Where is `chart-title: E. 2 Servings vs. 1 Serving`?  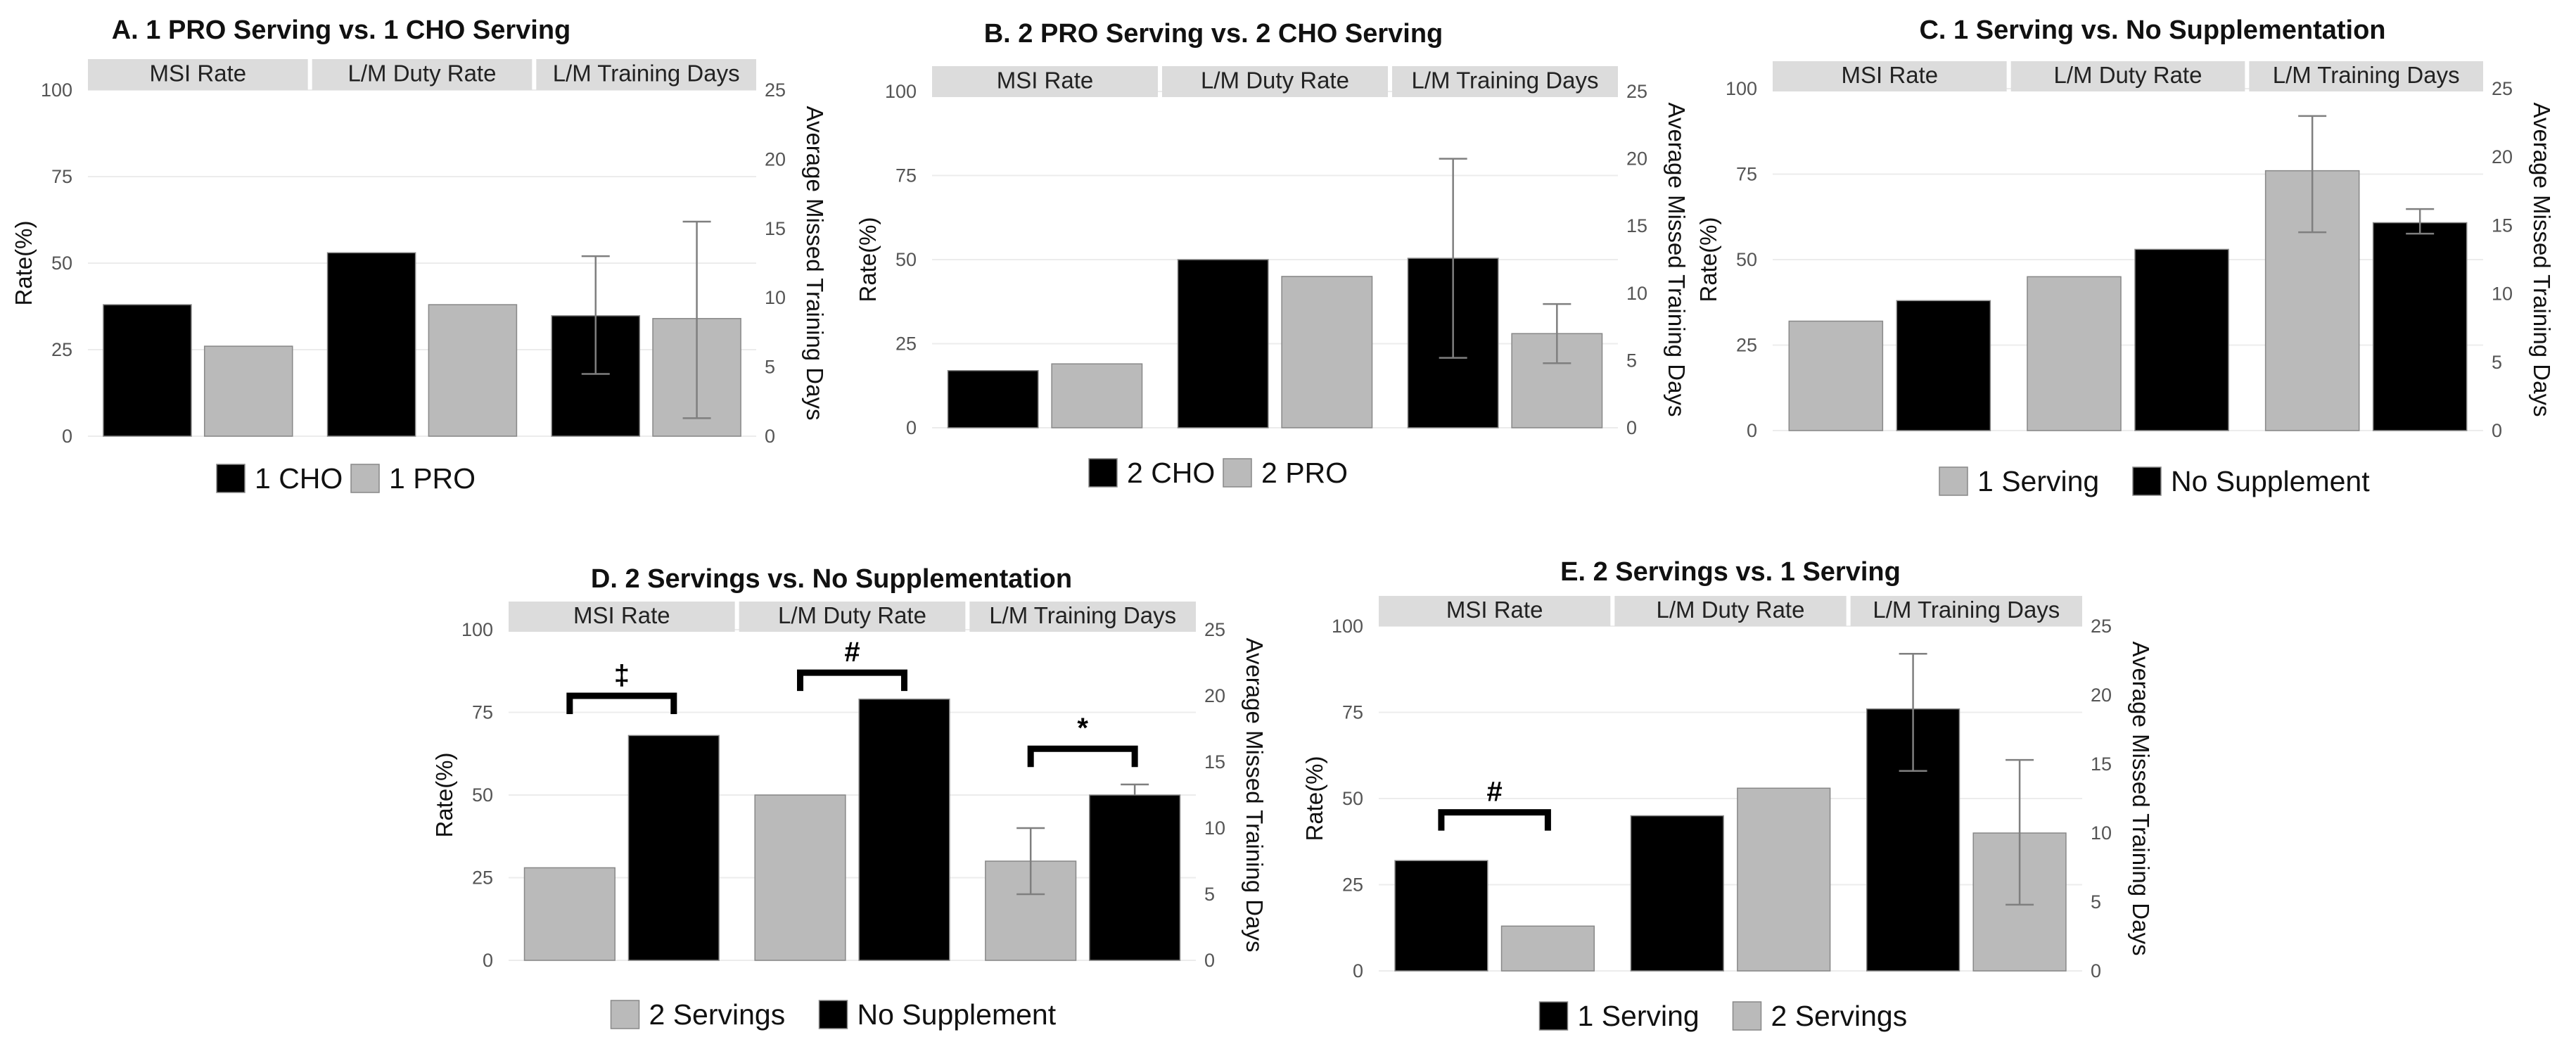
chart-title: E. 2 Servings vs. 1 Serving is located at coordinates (1730, 572).